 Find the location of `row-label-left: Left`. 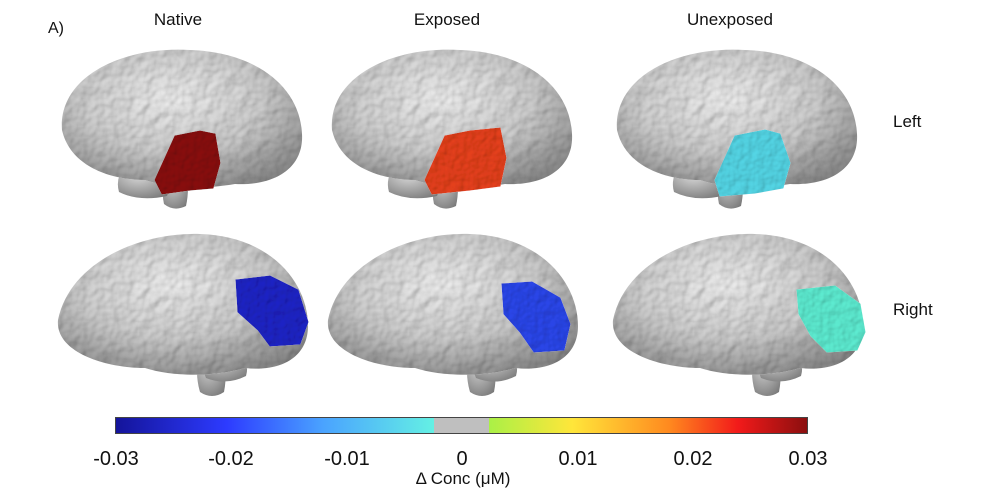

row-label-left: Left is located at coordinates (907, 121).